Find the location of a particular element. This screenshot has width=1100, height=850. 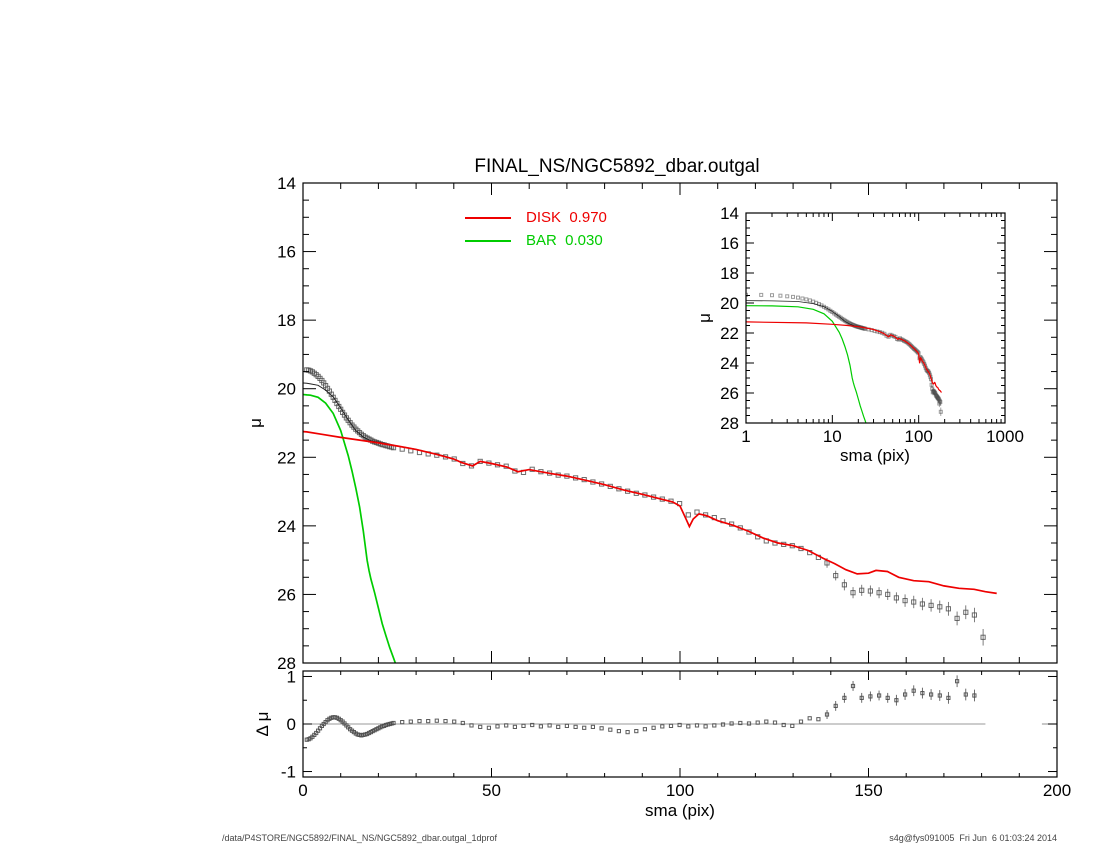

disk-model-line is located at coordinates (650, 512).